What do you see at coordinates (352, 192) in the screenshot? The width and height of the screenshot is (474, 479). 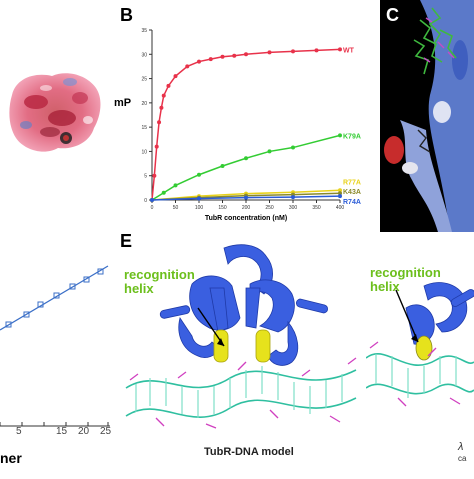 I see `series-label-k43a: K43A` at bounding box center [352, 192].